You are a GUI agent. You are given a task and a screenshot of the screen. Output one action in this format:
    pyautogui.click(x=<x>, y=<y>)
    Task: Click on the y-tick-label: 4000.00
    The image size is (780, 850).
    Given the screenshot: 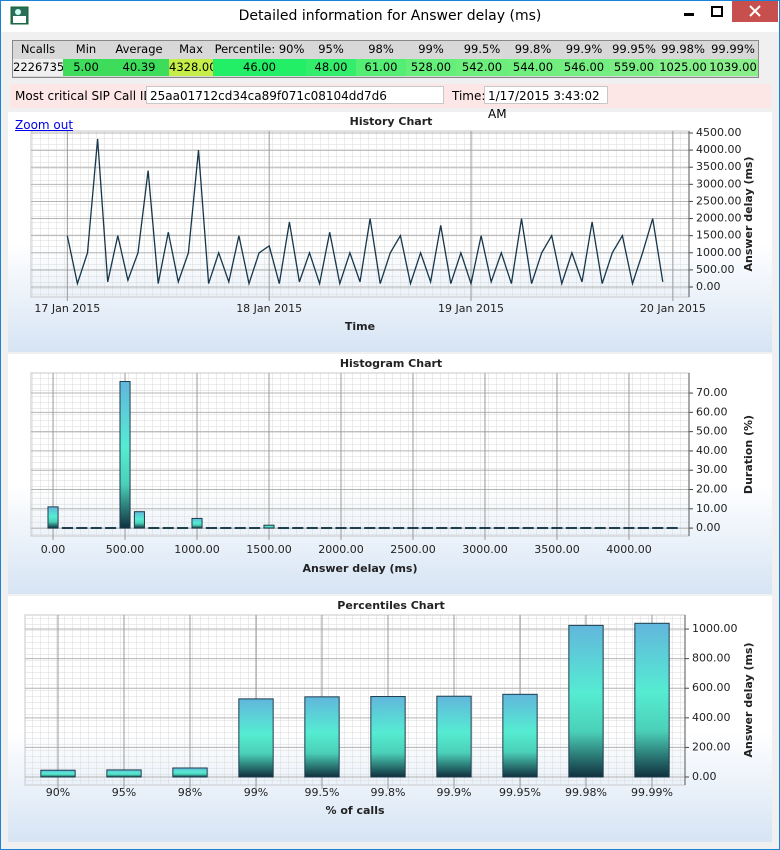 What is the action you would take?
    pyautogui.click(x=719, y=149)
    